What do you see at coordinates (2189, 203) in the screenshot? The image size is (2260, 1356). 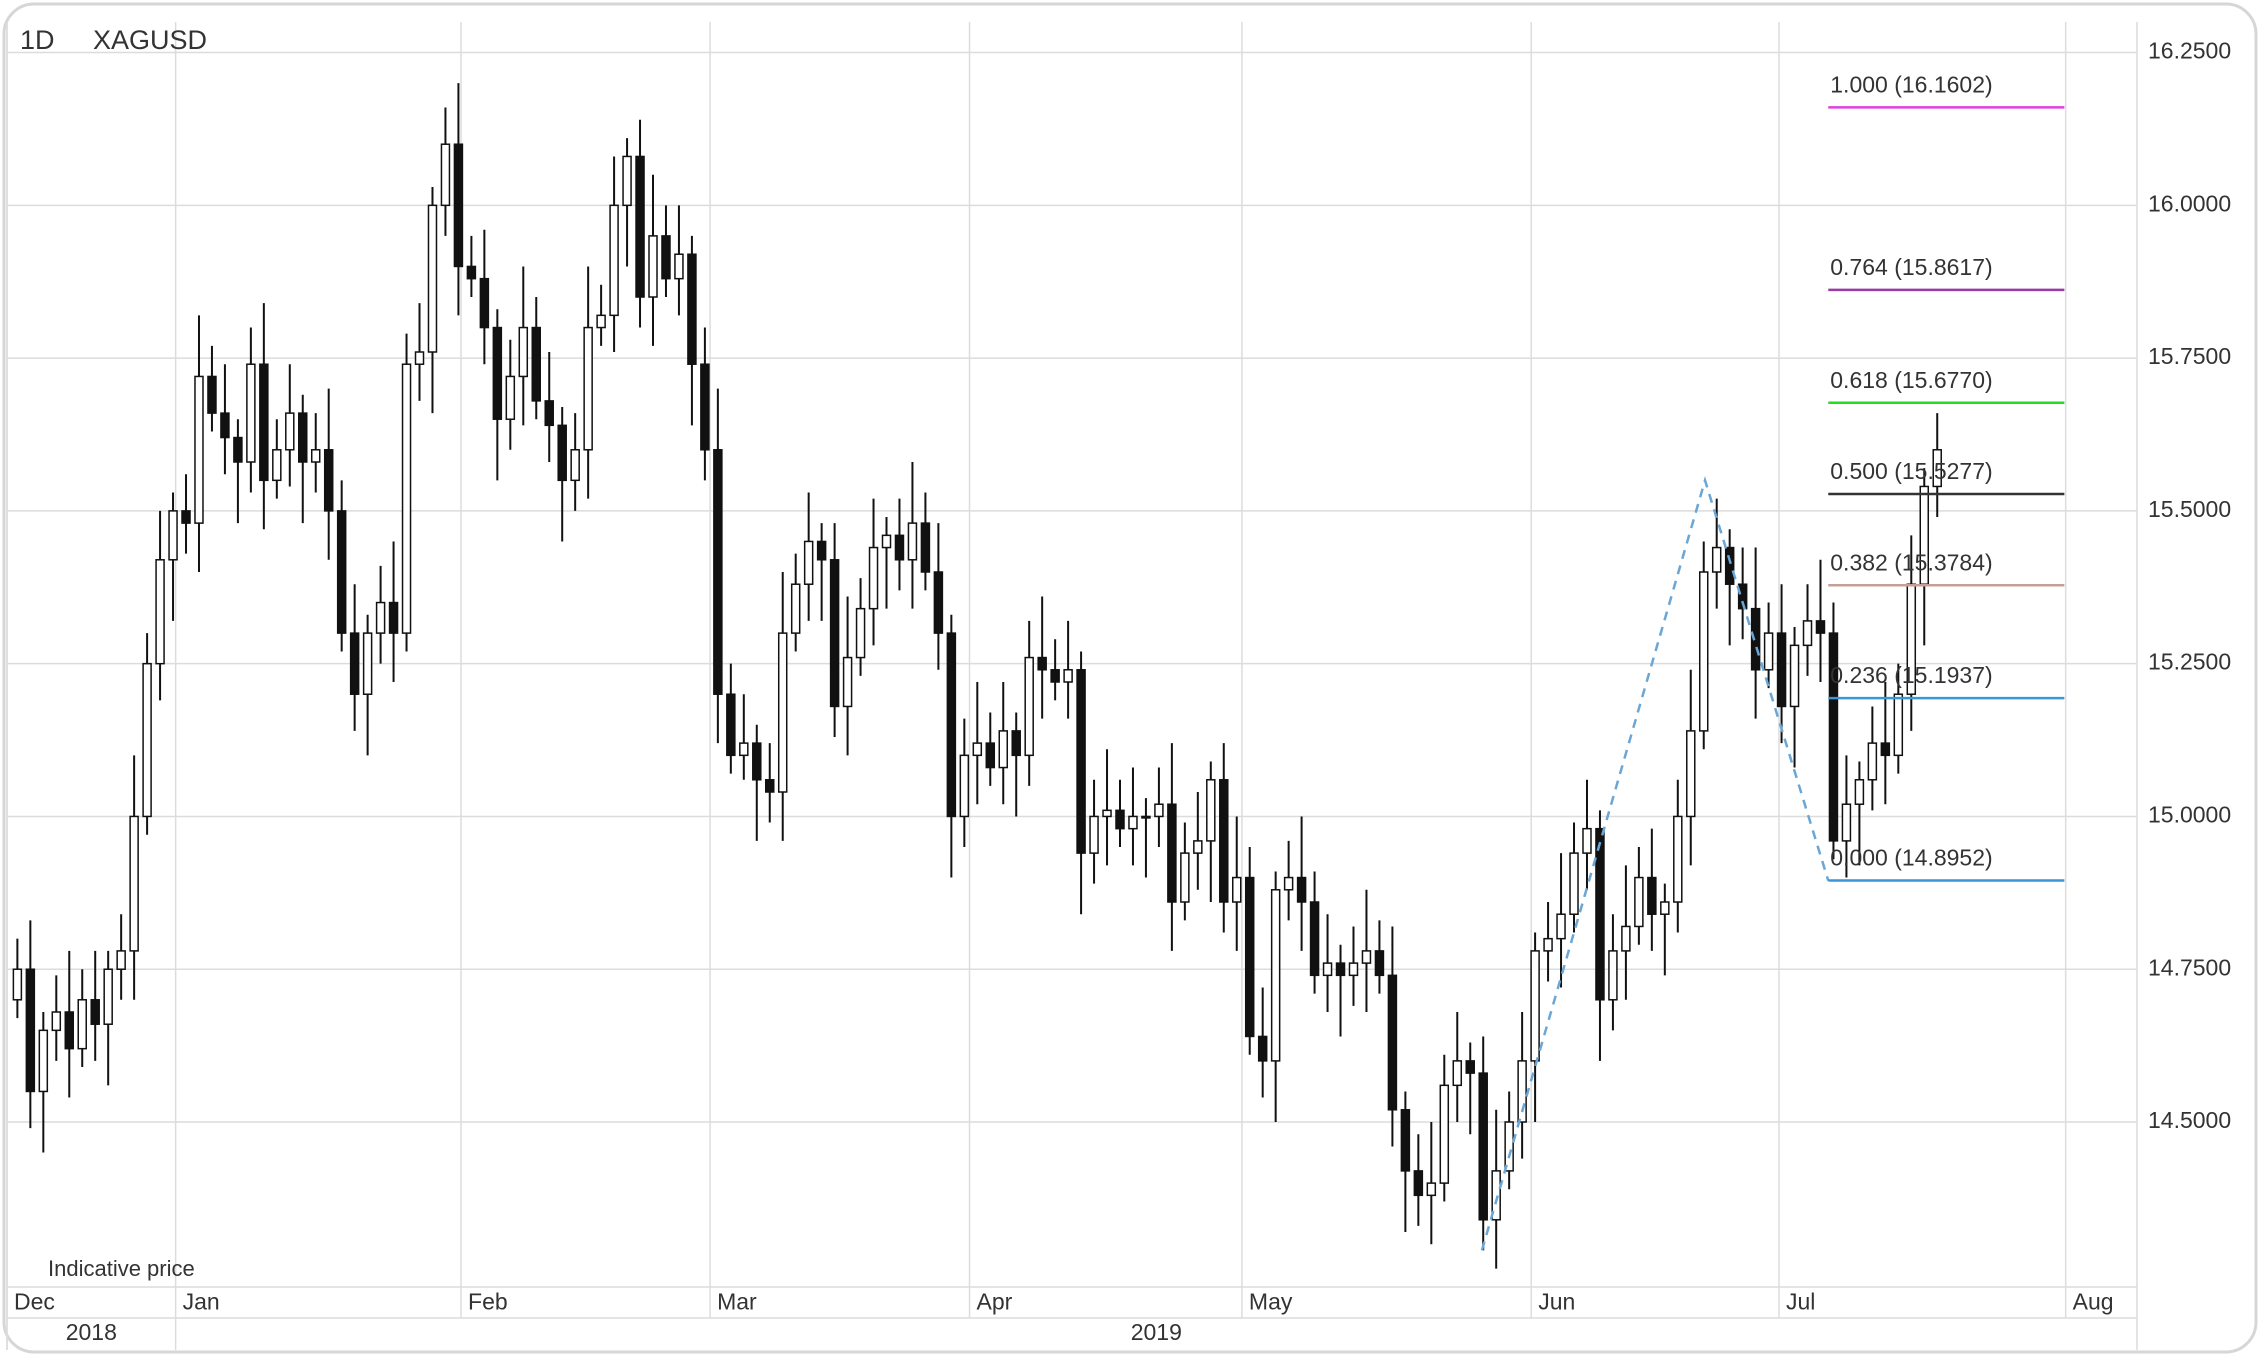 I see `y-tick-label: 16.0000` at bounding box center [2189, 203].